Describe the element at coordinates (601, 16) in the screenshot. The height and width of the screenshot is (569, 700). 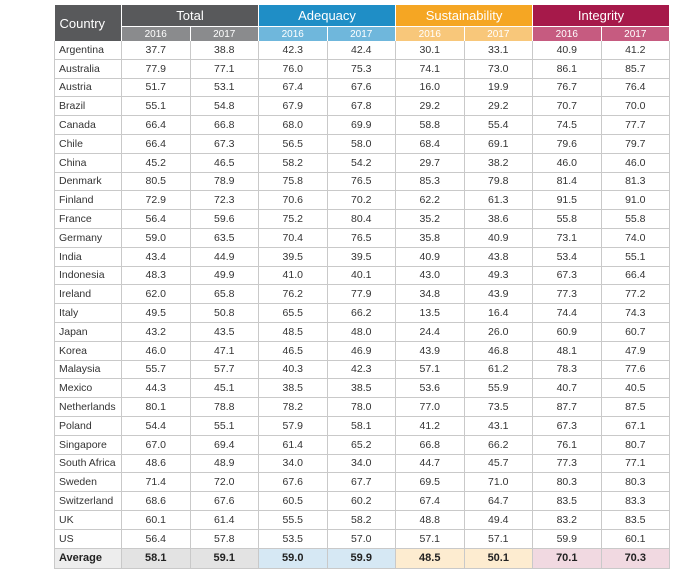
I see `integrity-group-header: Integrity` at that location.